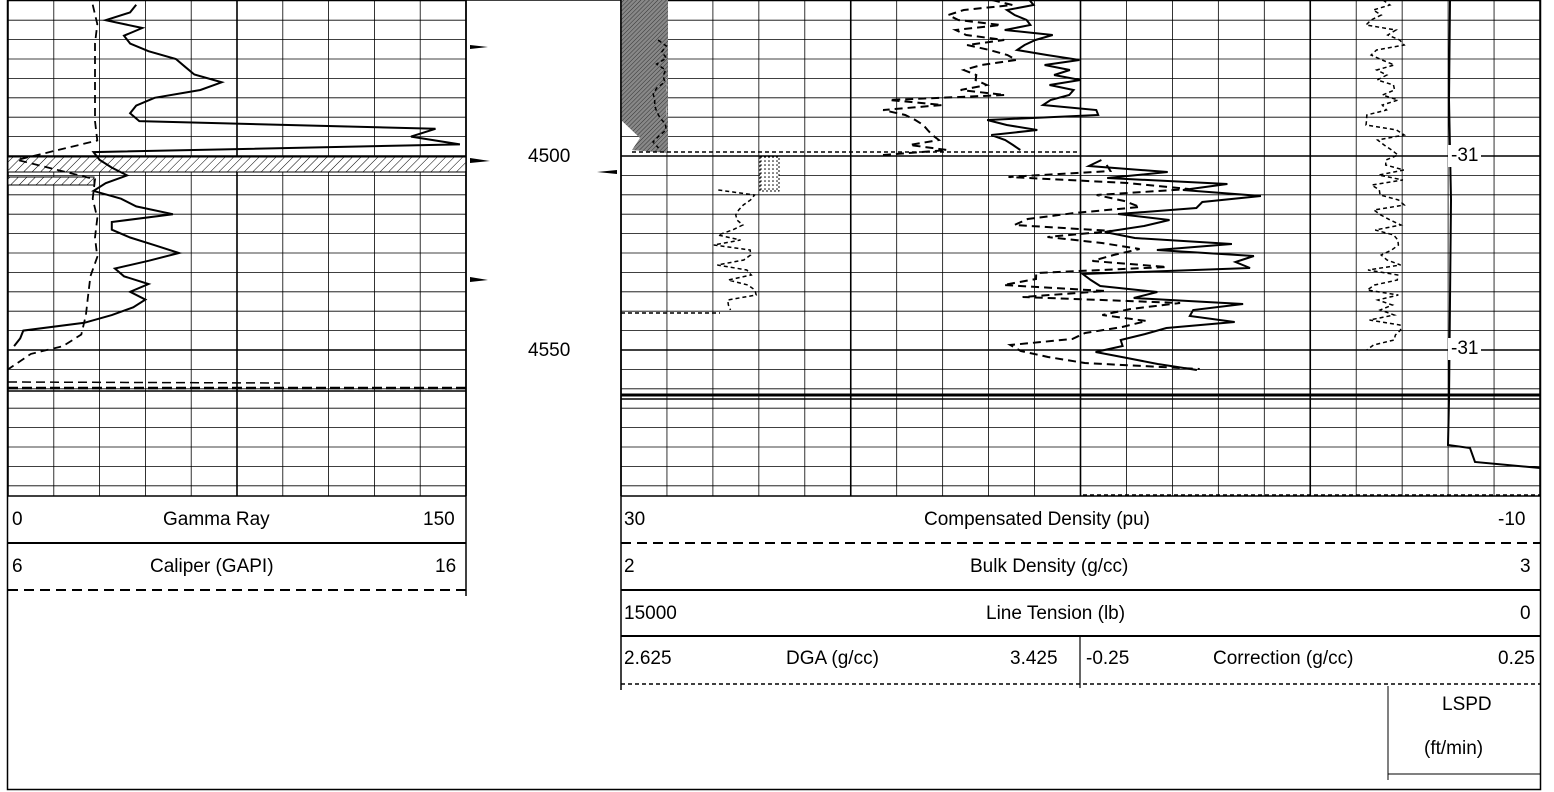 The height and width of the screenshot is (792, 1554). I want to click on cal-name: Caliper (GAPI), so click(212, 566).